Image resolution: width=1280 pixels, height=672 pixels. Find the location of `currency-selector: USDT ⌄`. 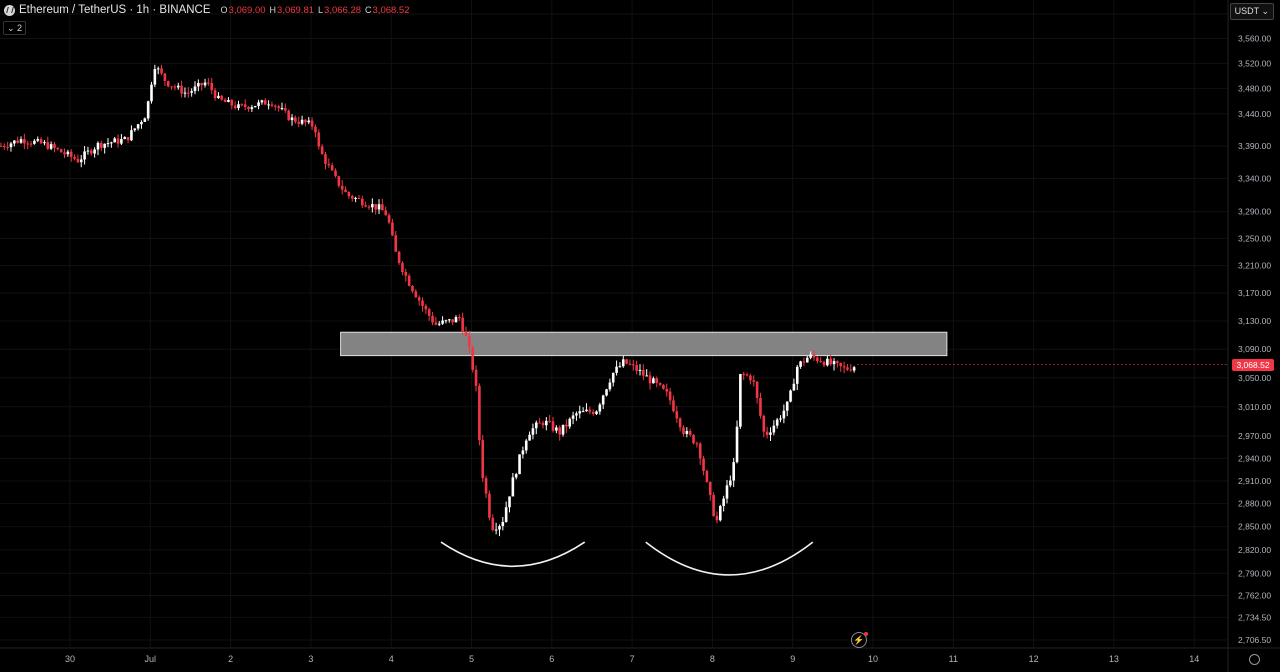

currency-selector: USDT ⌄ is located at coordinates (1251, 11).